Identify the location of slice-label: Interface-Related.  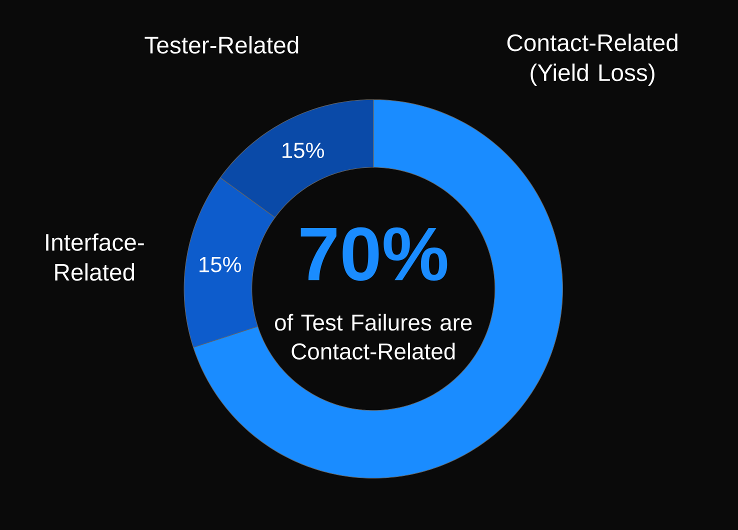
(95, 257).